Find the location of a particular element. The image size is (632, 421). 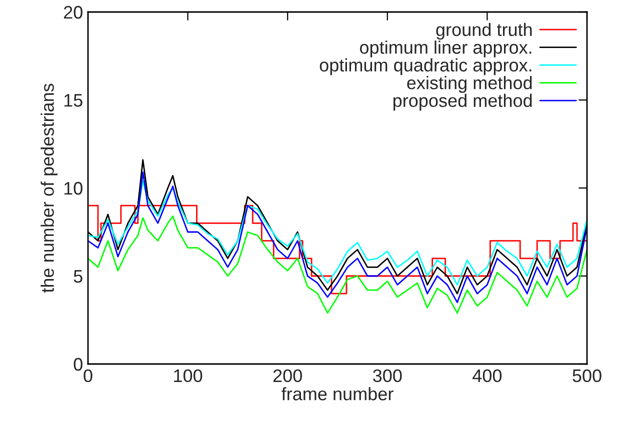

legend-label: existing method is located at coordinates (469, 84).